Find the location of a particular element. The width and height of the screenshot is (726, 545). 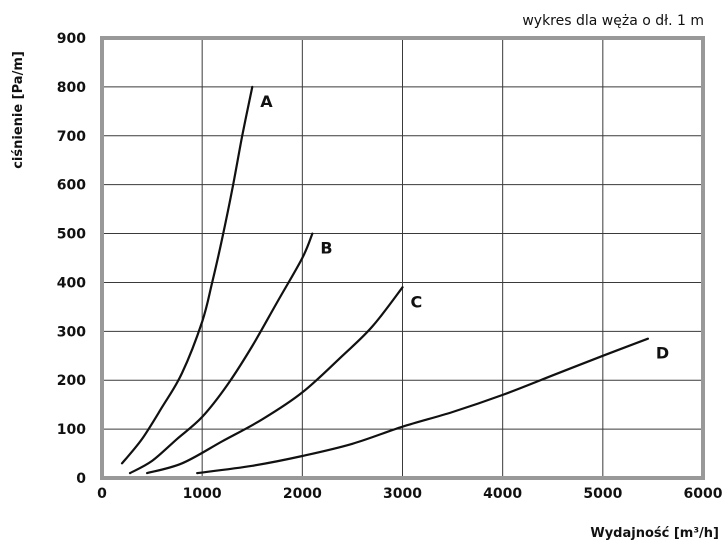

series-label-d: D is located at coordinates (662, 353).